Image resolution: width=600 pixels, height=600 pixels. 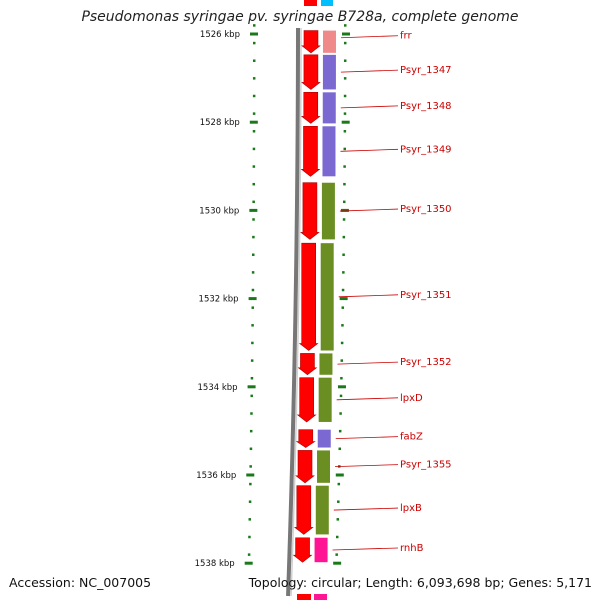 What do you see at coordinates (412, 548) in the screenshot?
I see `gene-label: rnhB` at bounding box center [412, 548].